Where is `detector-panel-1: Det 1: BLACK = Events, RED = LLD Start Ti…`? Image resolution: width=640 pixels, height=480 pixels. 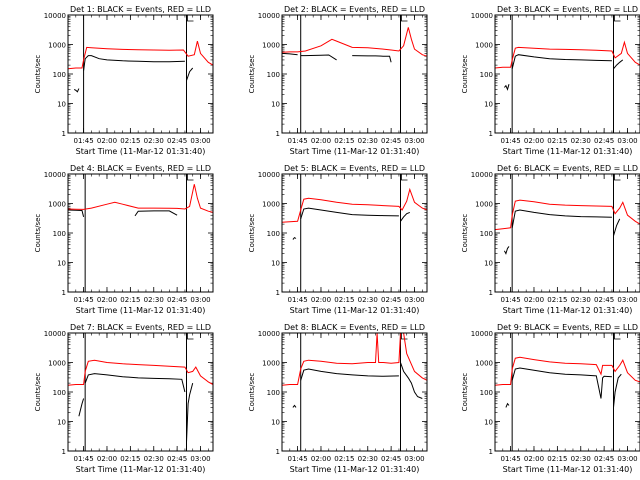 detector-panel-1: Det 1: BLACK = Events, RED = LLD Start Ti… is located at coordinates (124, 80).